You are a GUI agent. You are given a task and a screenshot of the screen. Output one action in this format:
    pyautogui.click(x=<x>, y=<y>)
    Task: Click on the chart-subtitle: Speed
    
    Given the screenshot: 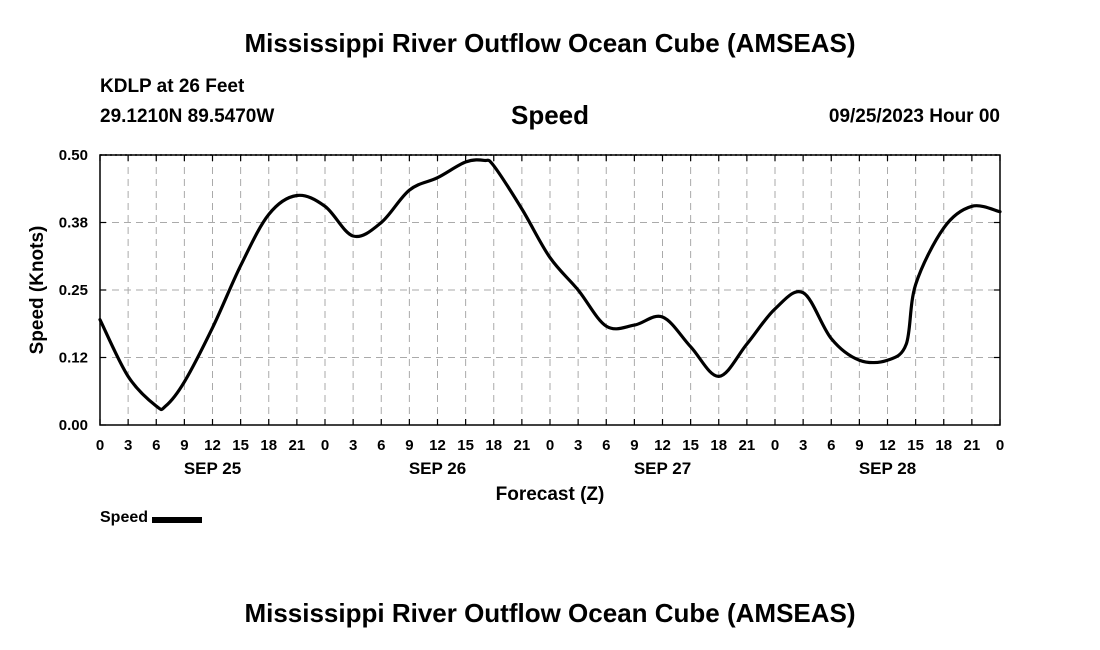 What is the action you would take?
    pyautogui.click(x=550, y=115)
    